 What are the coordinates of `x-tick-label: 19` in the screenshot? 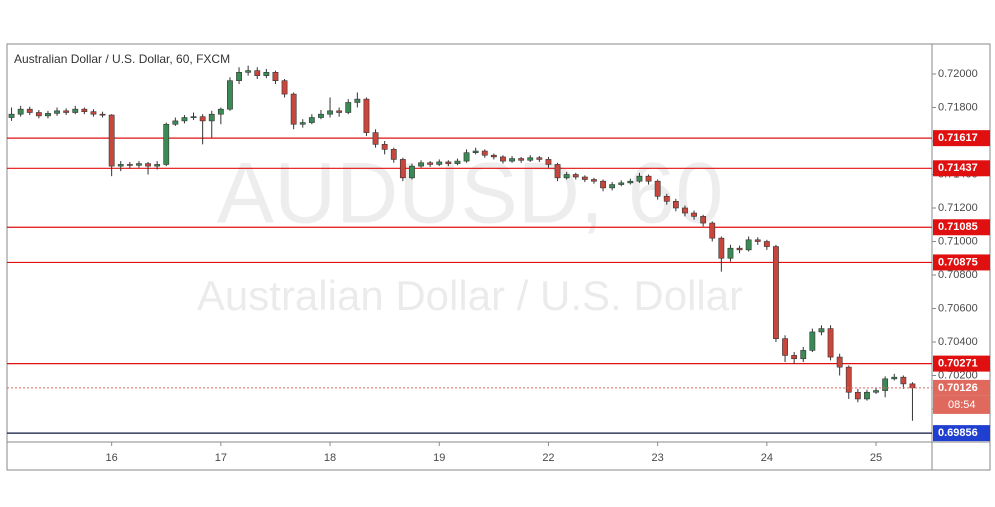 It's located at (439, 458).